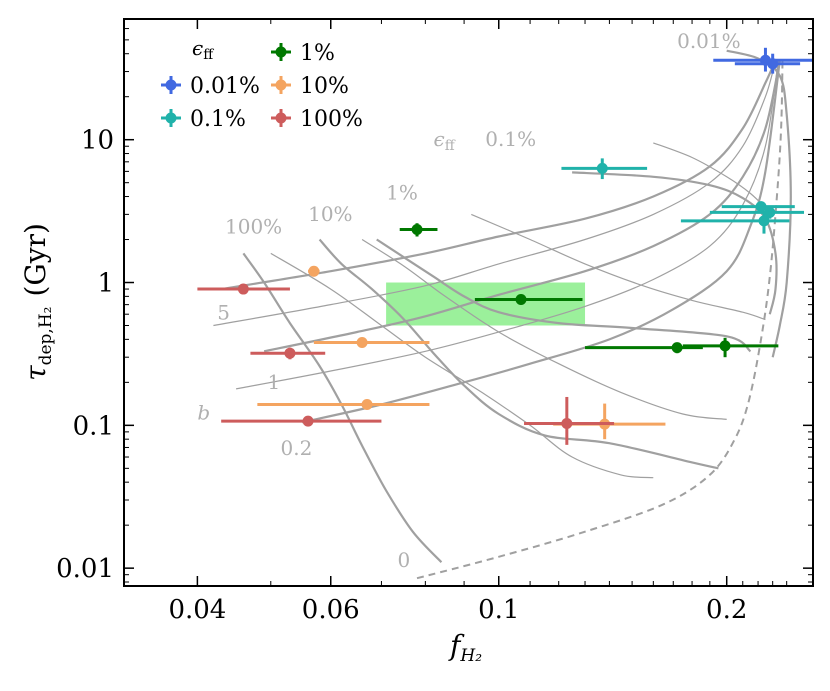 The image size is (830, 691). I want to click on annotation-4: 10%, so click(330, 214).